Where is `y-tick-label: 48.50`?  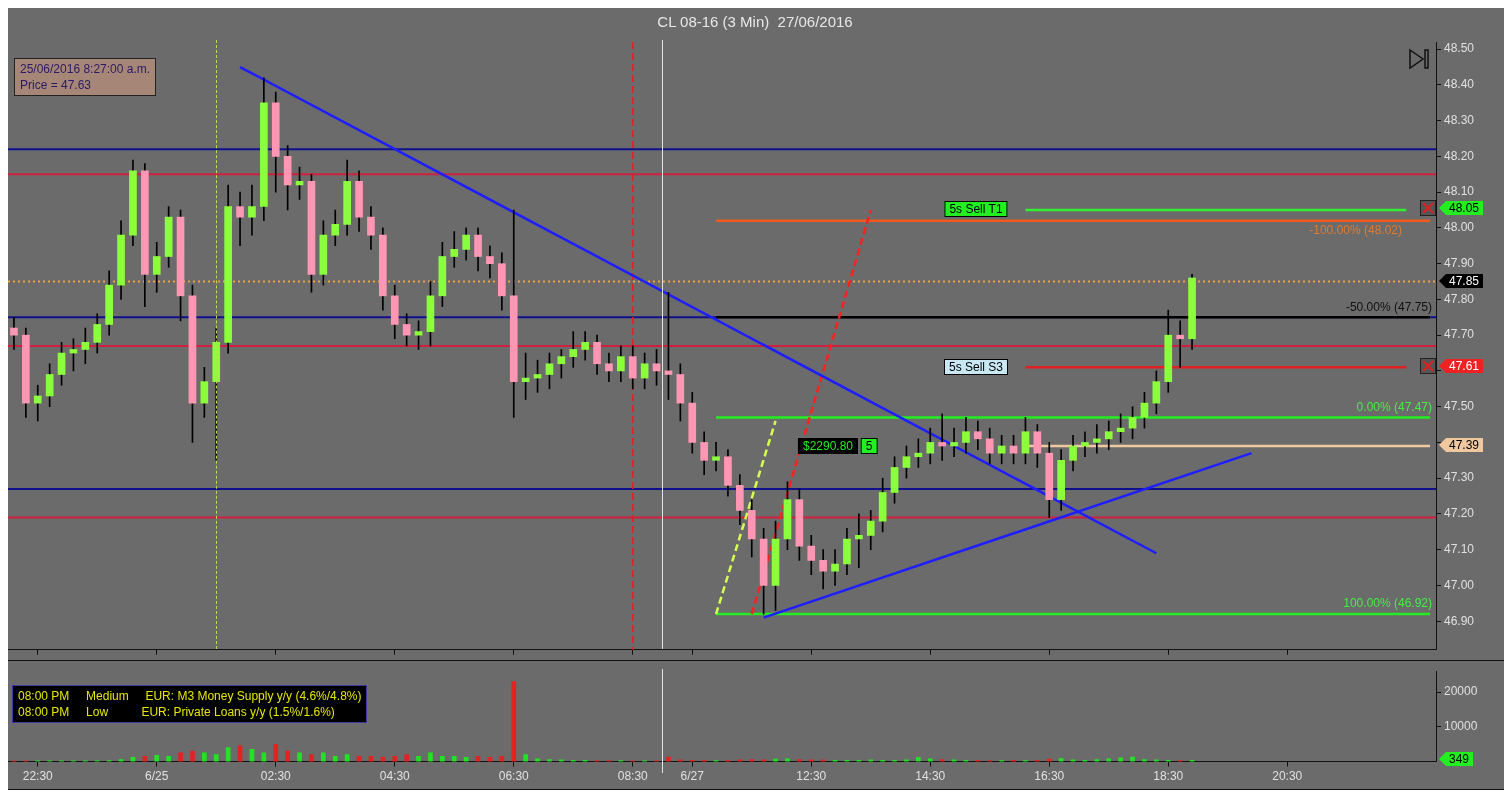
y-tick-label: 48.50 is located at coordinates (1459, 48).